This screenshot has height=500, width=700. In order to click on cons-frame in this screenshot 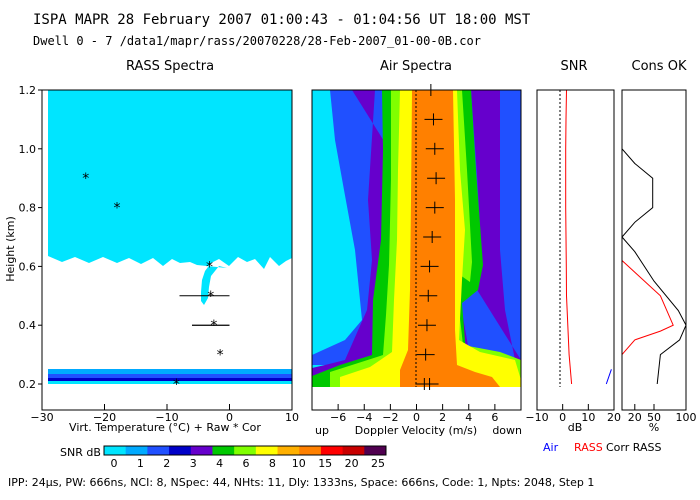, I will do `click(654, 250)`.